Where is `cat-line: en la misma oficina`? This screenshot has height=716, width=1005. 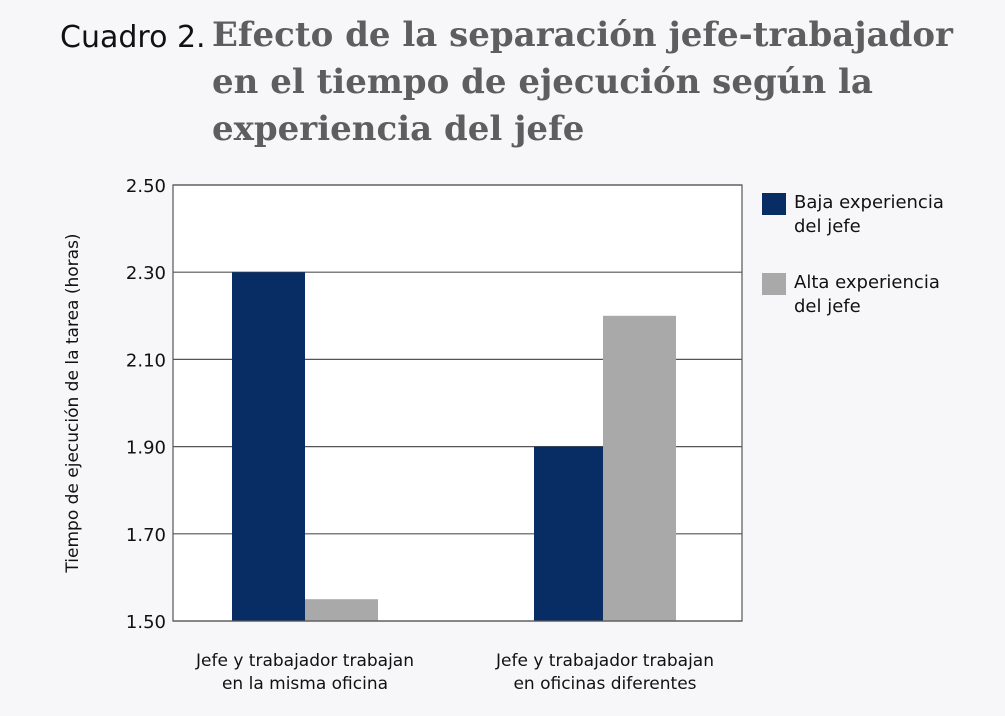
cat-line: en la misma oficina is located at coordinates (305, 684).